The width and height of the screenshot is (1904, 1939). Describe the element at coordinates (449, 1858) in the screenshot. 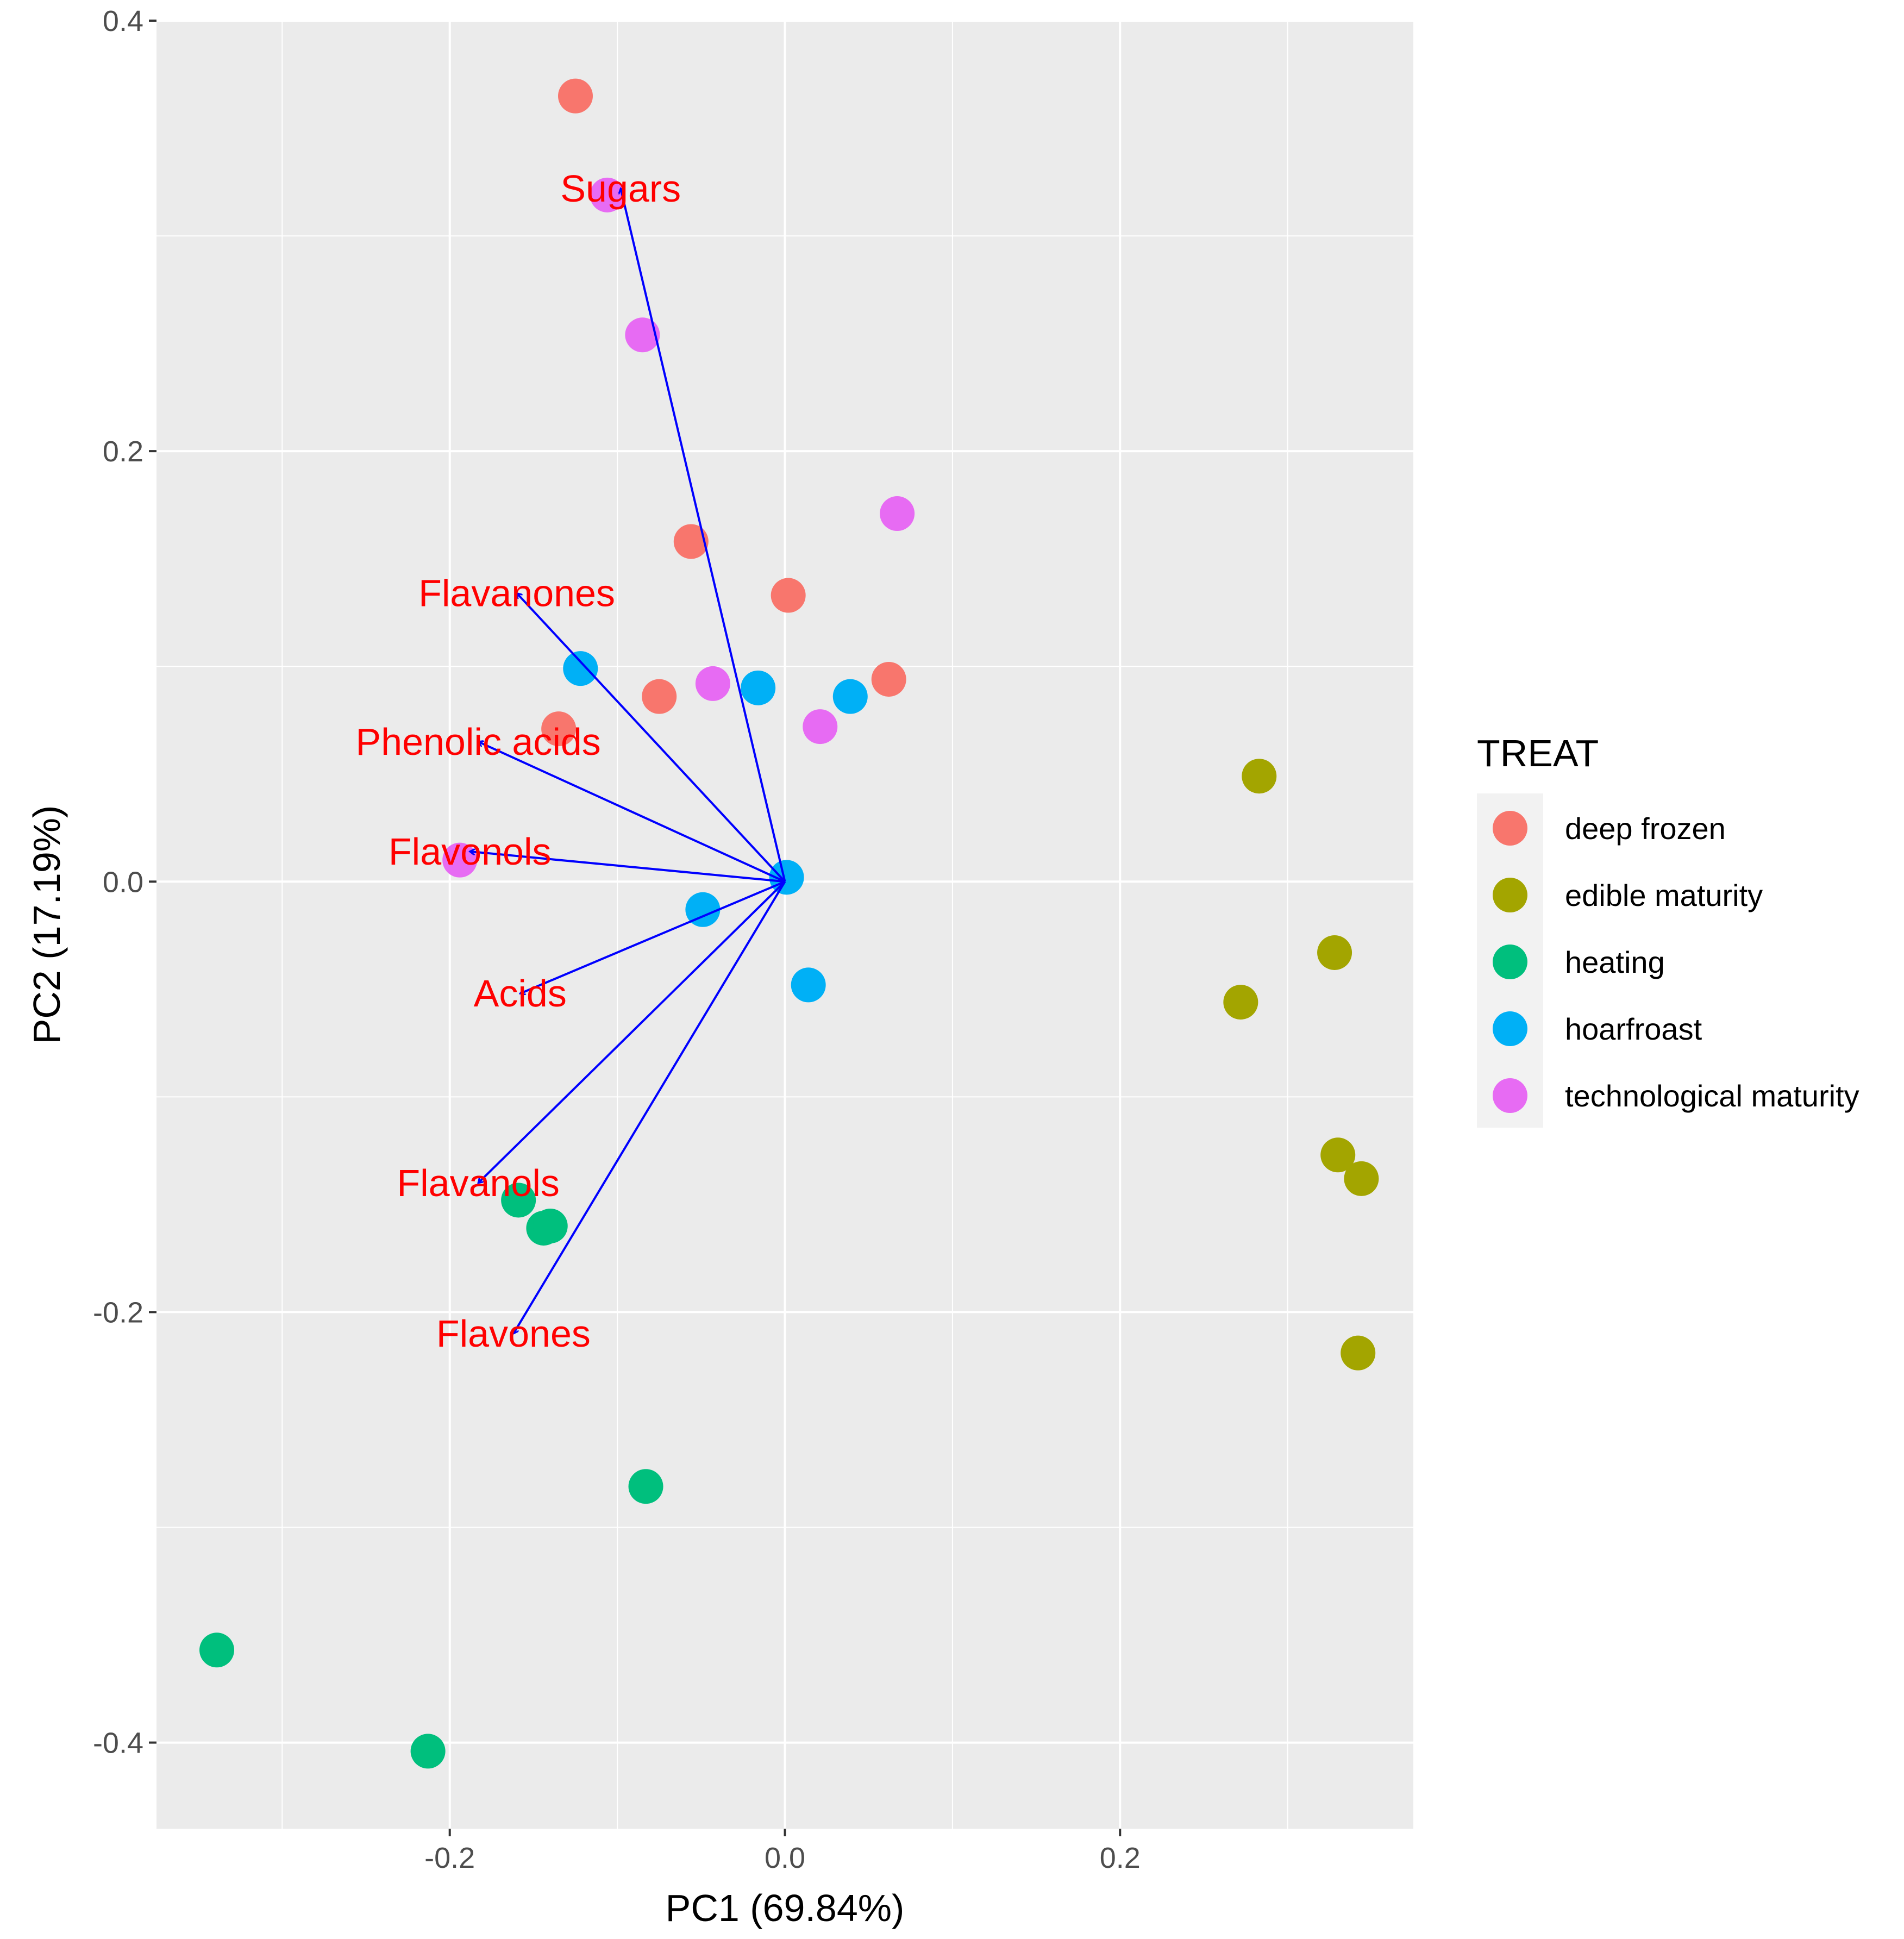

I see `x-tick-label: -0.2` at that location.